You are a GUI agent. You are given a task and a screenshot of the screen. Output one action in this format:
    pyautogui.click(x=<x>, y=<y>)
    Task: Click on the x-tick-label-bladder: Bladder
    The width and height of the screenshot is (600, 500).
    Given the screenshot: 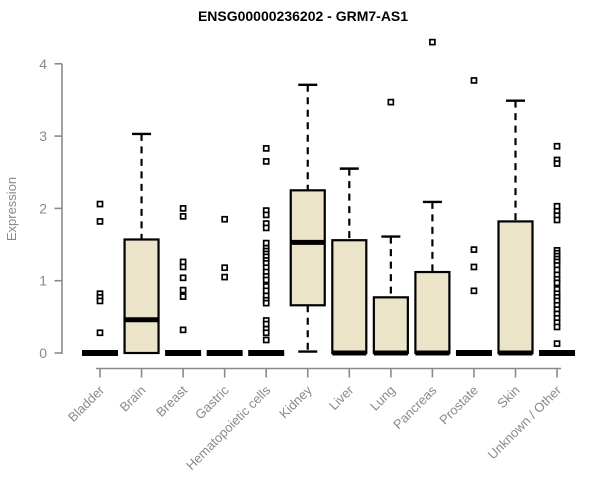 What is the action you would take?
    pyautogui.click(x=86, y=403)
    